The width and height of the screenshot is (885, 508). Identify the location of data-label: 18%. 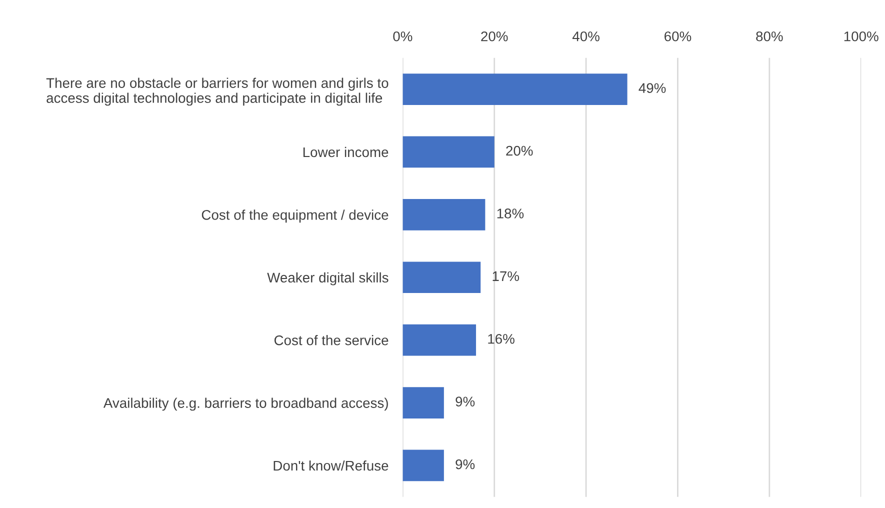
(510, 213).